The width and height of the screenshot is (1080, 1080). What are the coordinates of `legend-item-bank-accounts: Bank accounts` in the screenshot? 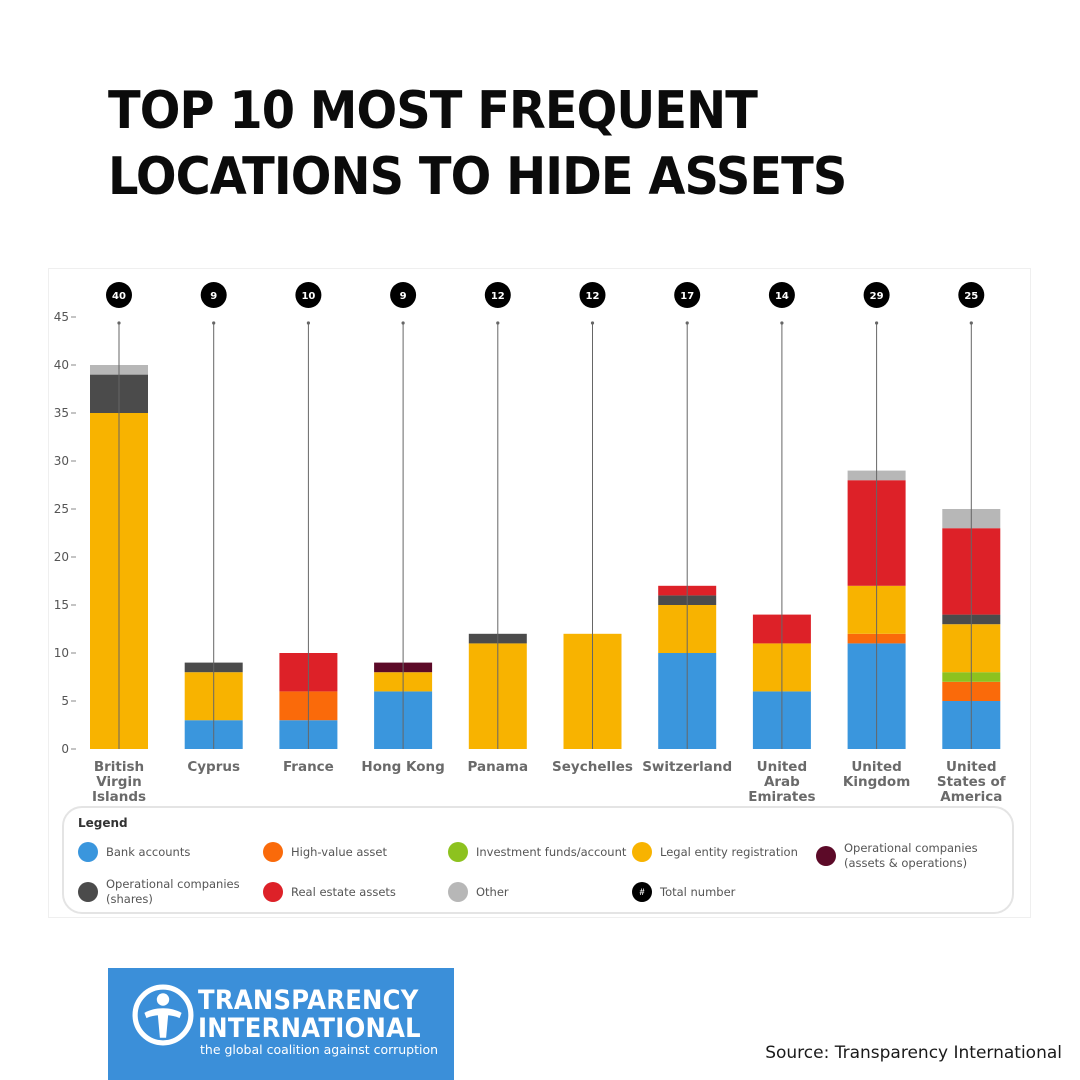 It's located at (164, 852).